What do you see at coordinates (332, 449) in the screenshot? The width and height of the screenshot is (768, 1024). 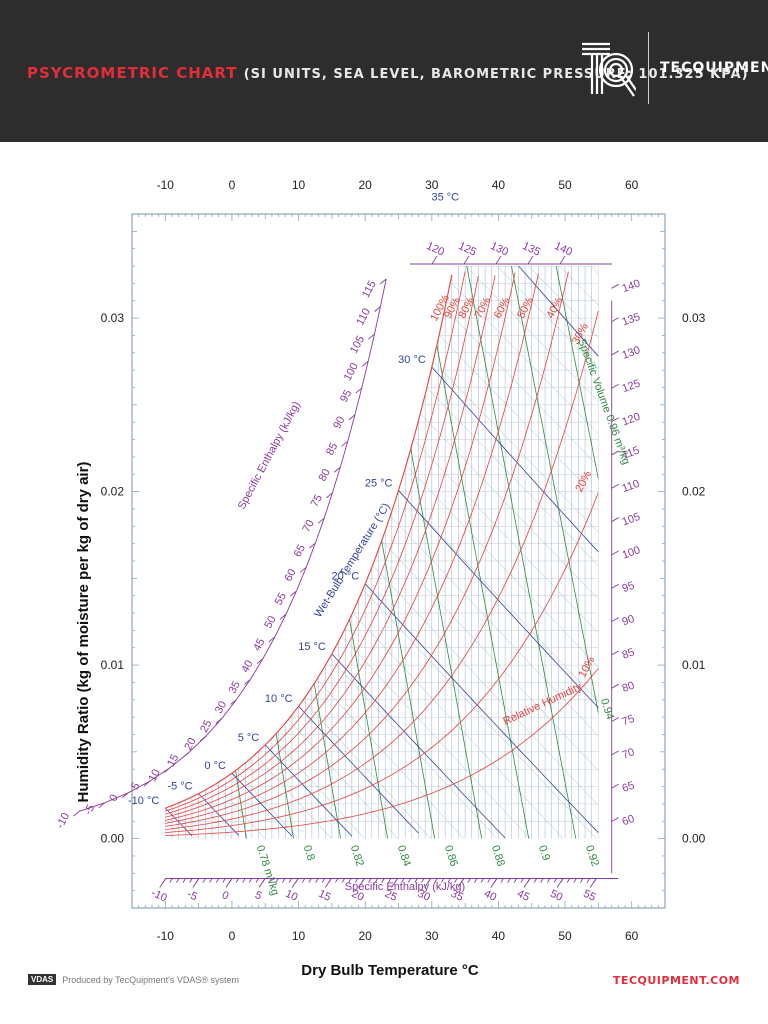 I see `enthalpy-tick-label: 85` at bounding box center [332, 449].